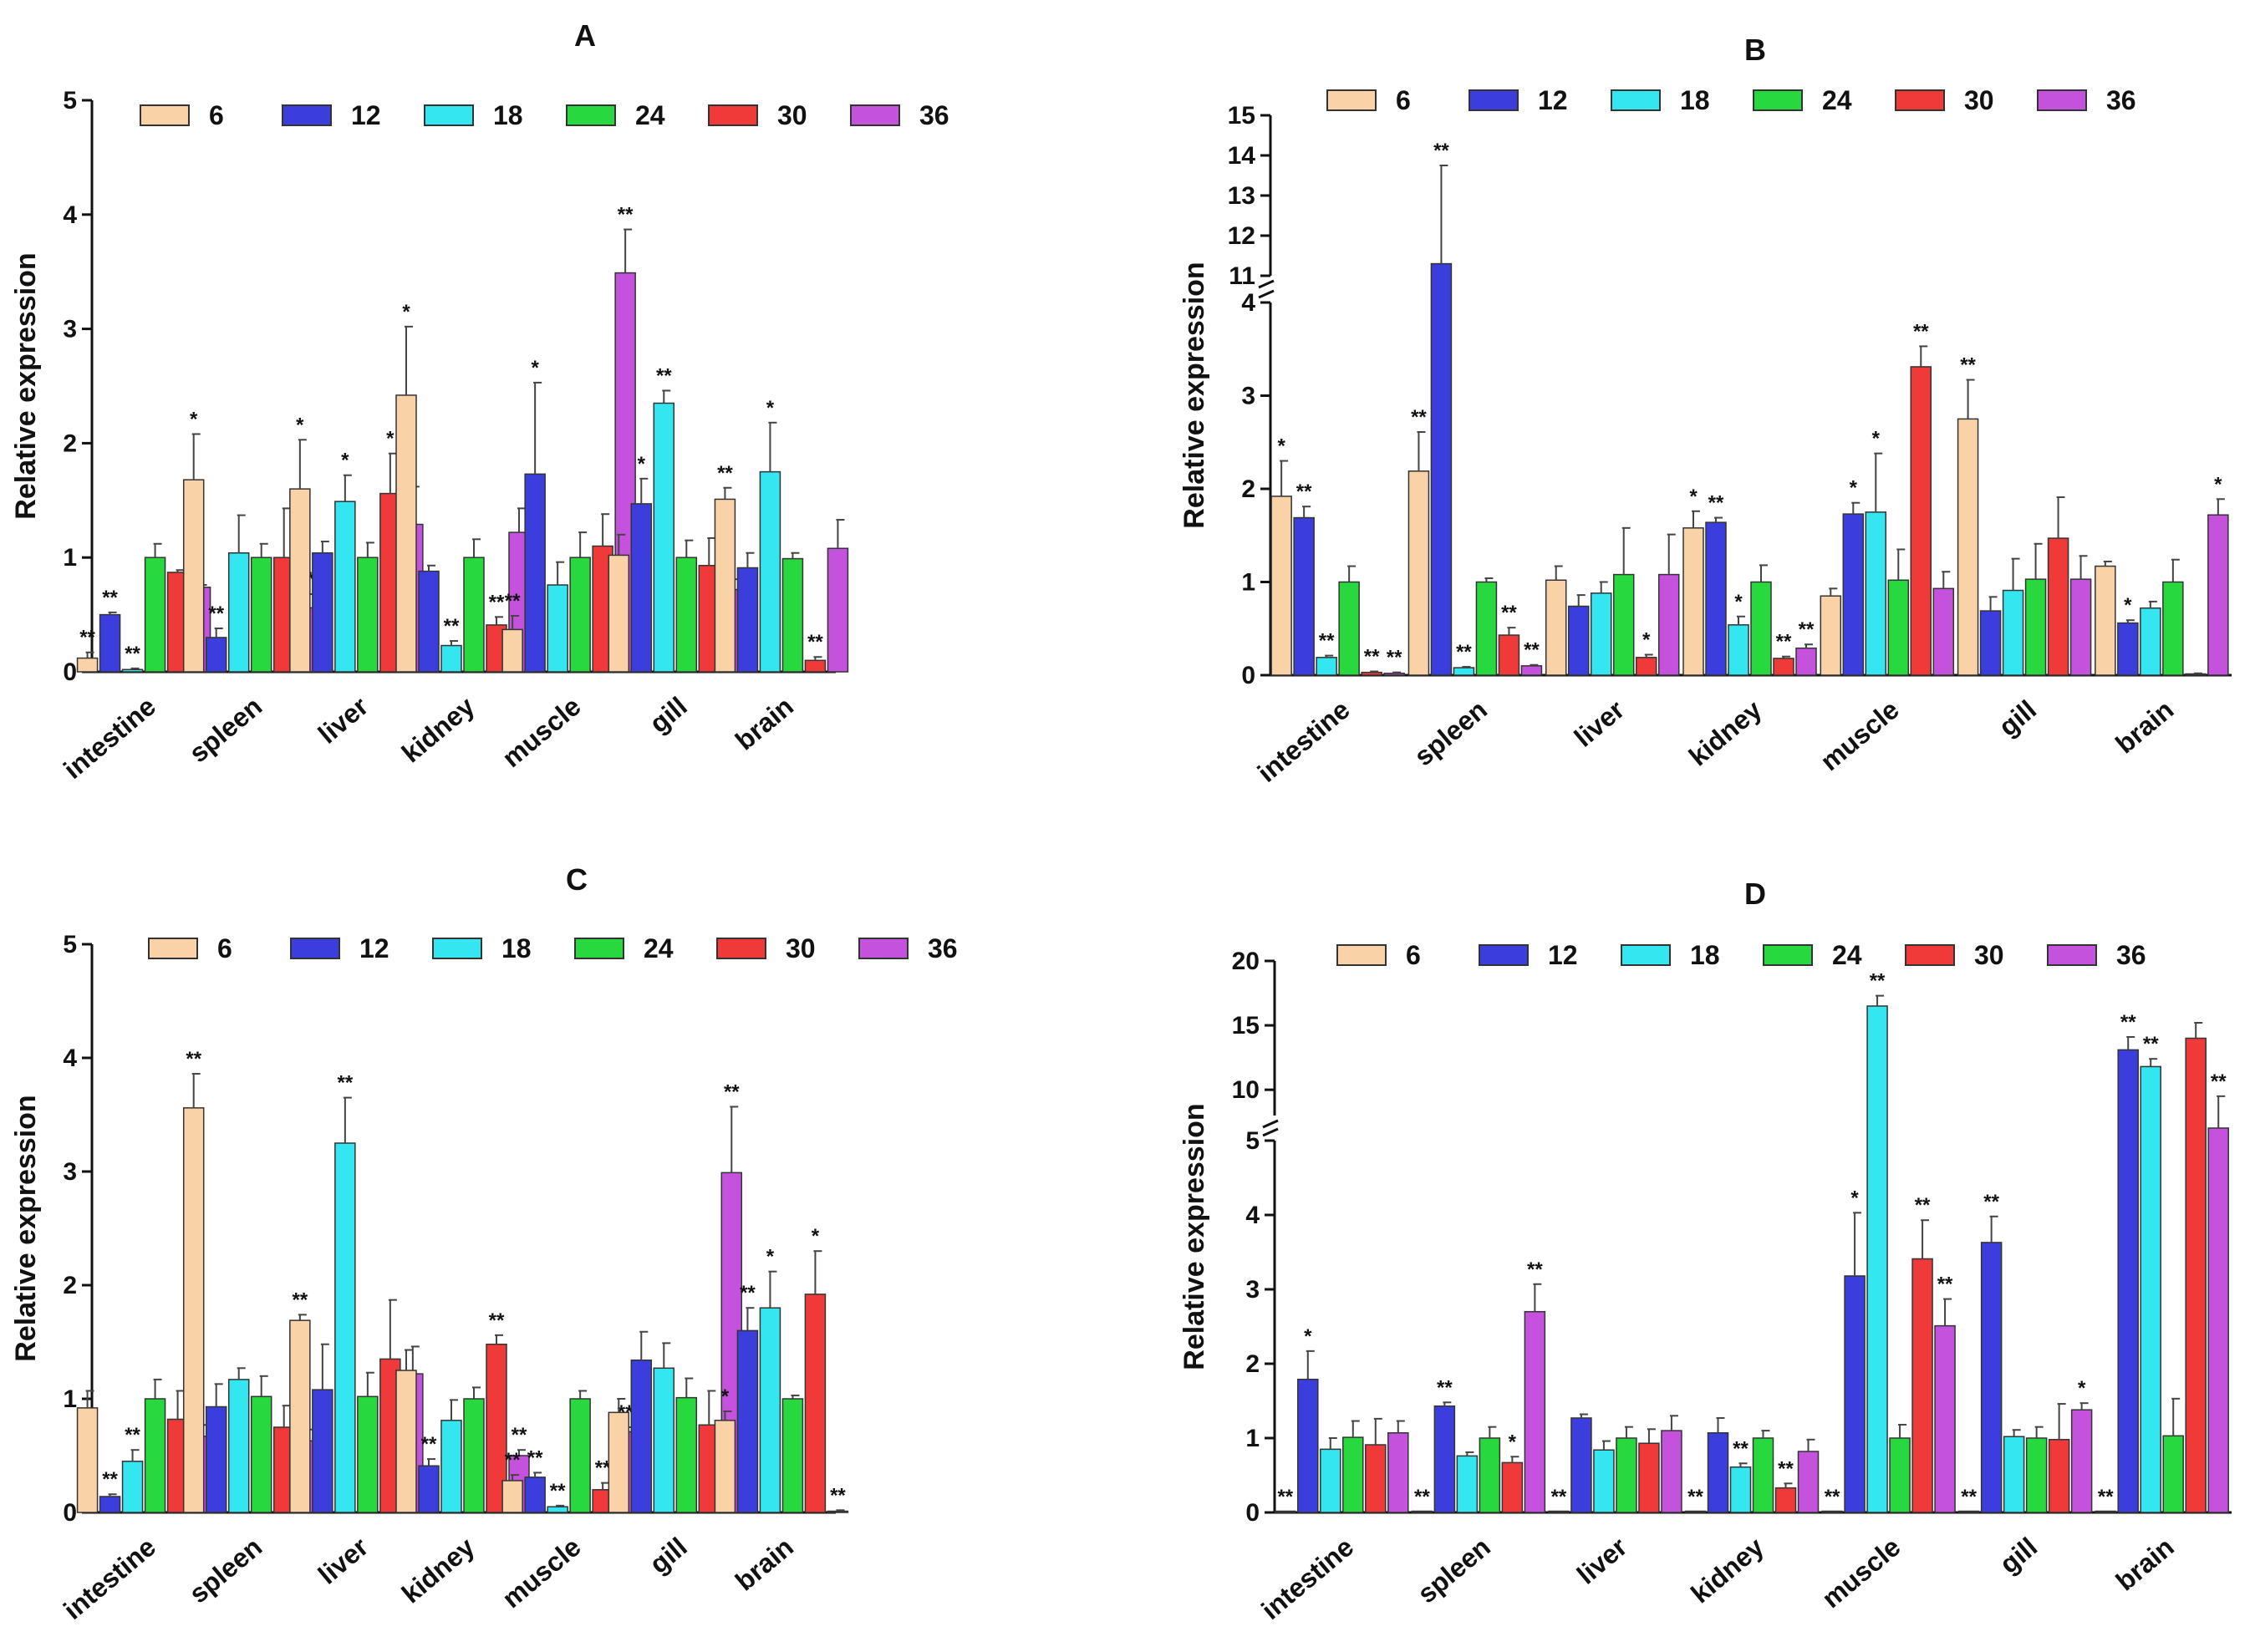  What do you see at coordinates (2144, 727) in the screenshot?
I see `category-label: brain` at bounding box center [2144, 727].